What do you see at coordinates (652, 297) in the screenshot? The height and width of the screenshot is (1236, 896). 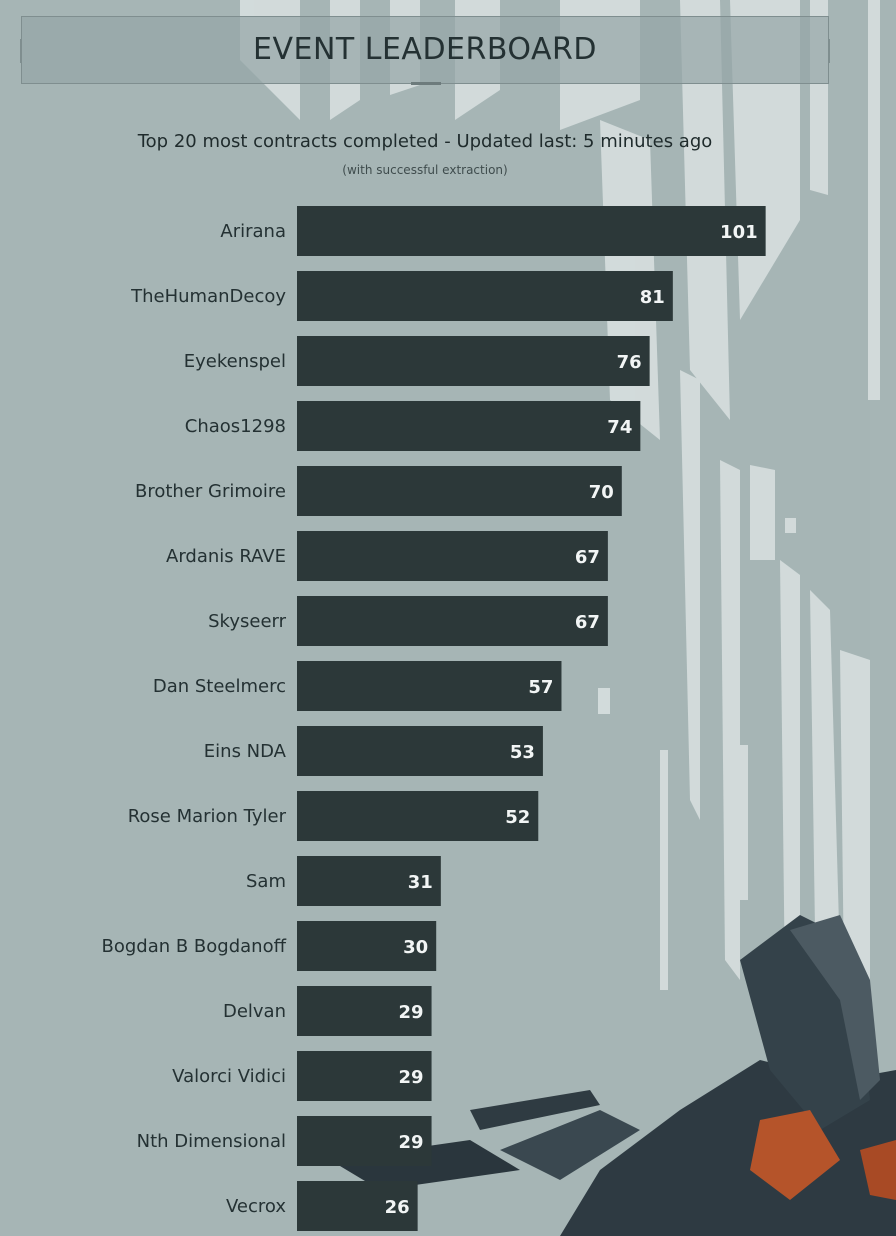 I see `bar-value-label: 81` at bounding box center [652, 297].